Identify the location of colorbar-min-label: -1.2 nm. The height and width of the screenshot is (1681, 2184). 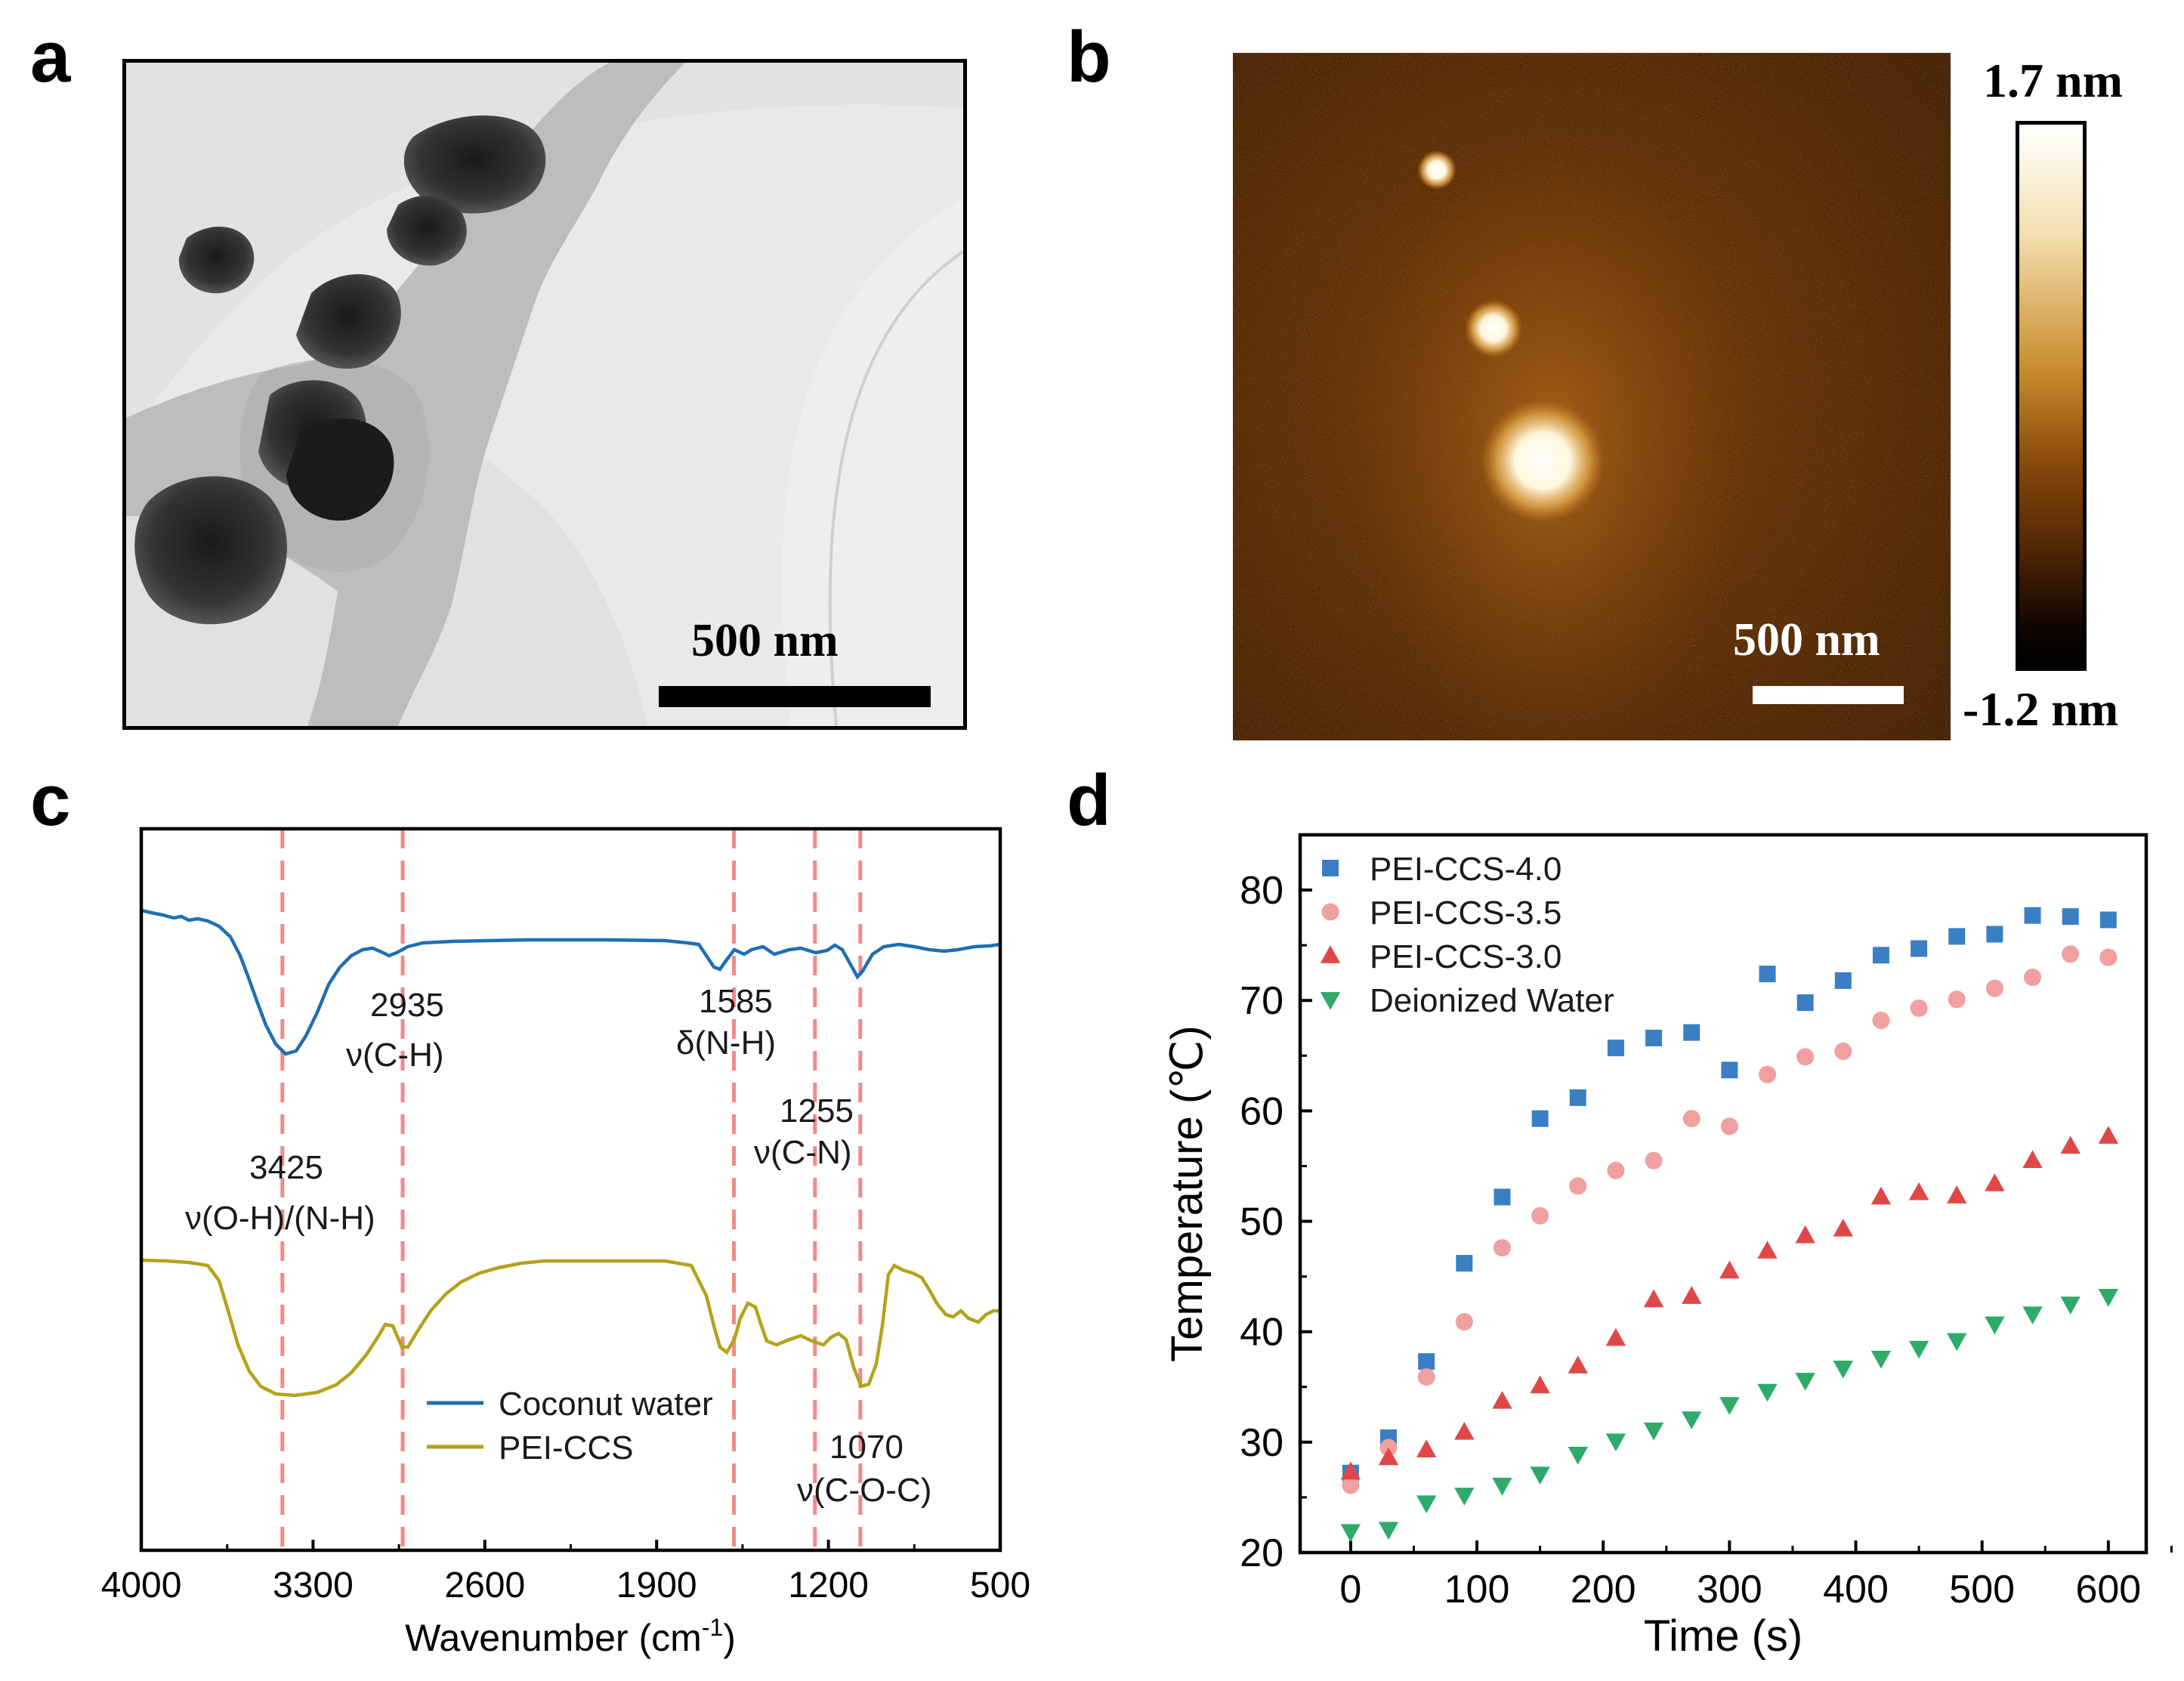
(2041, 709).